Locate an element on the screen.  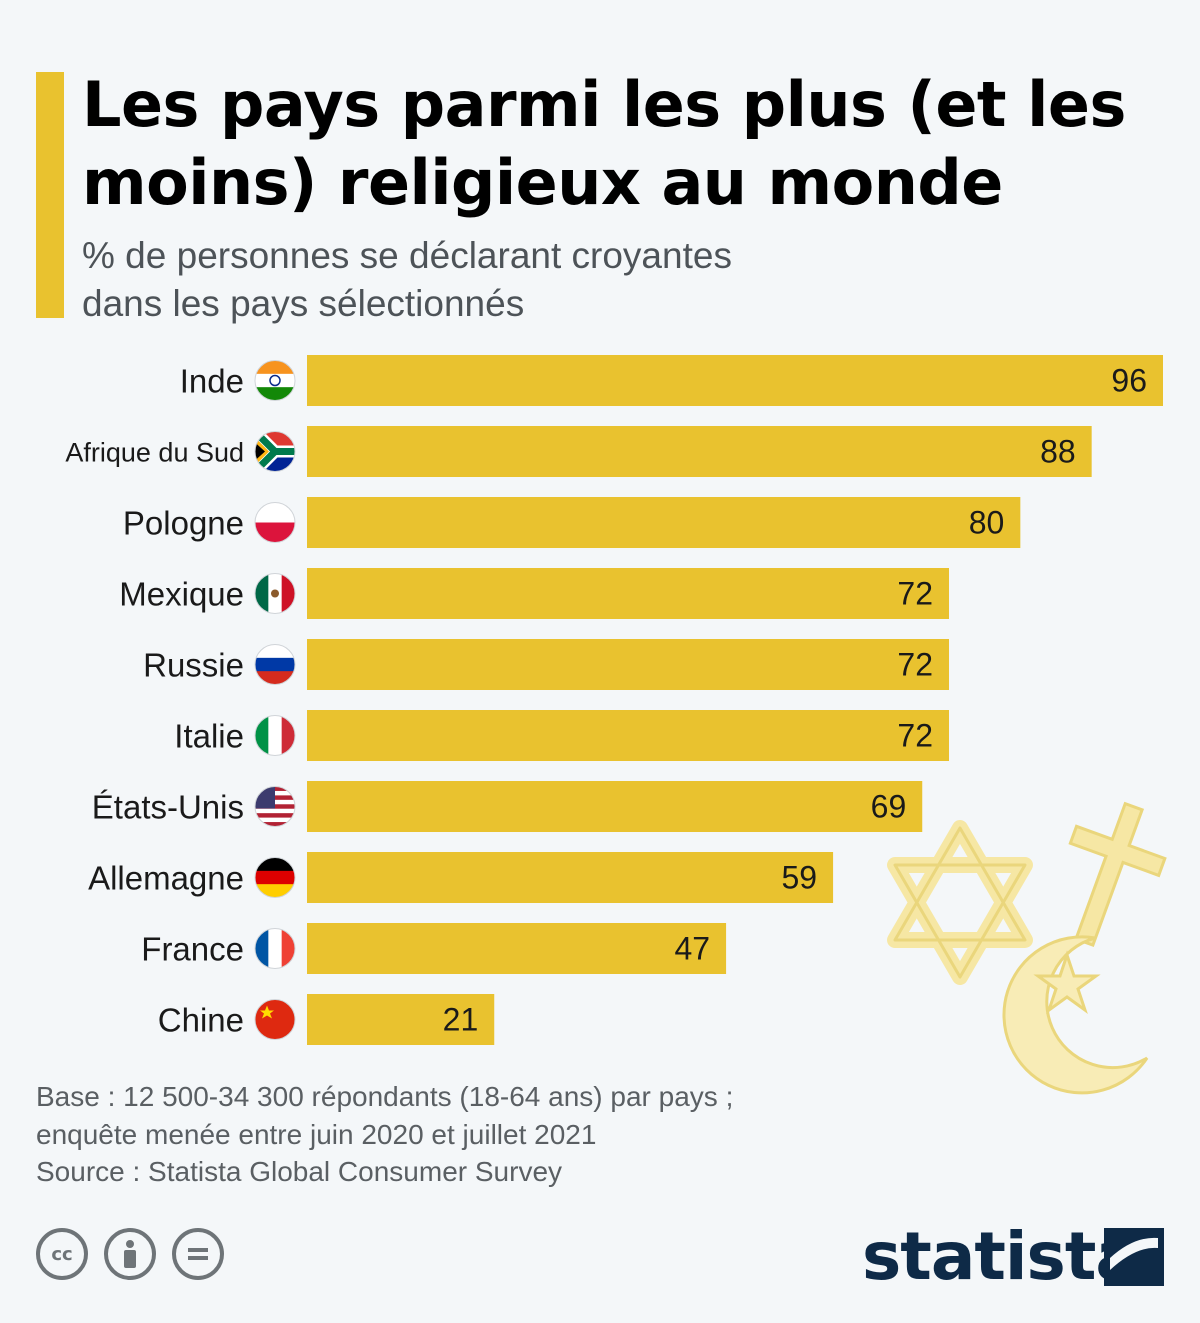
value-label: 21 is located at coordinates (461, 1020).